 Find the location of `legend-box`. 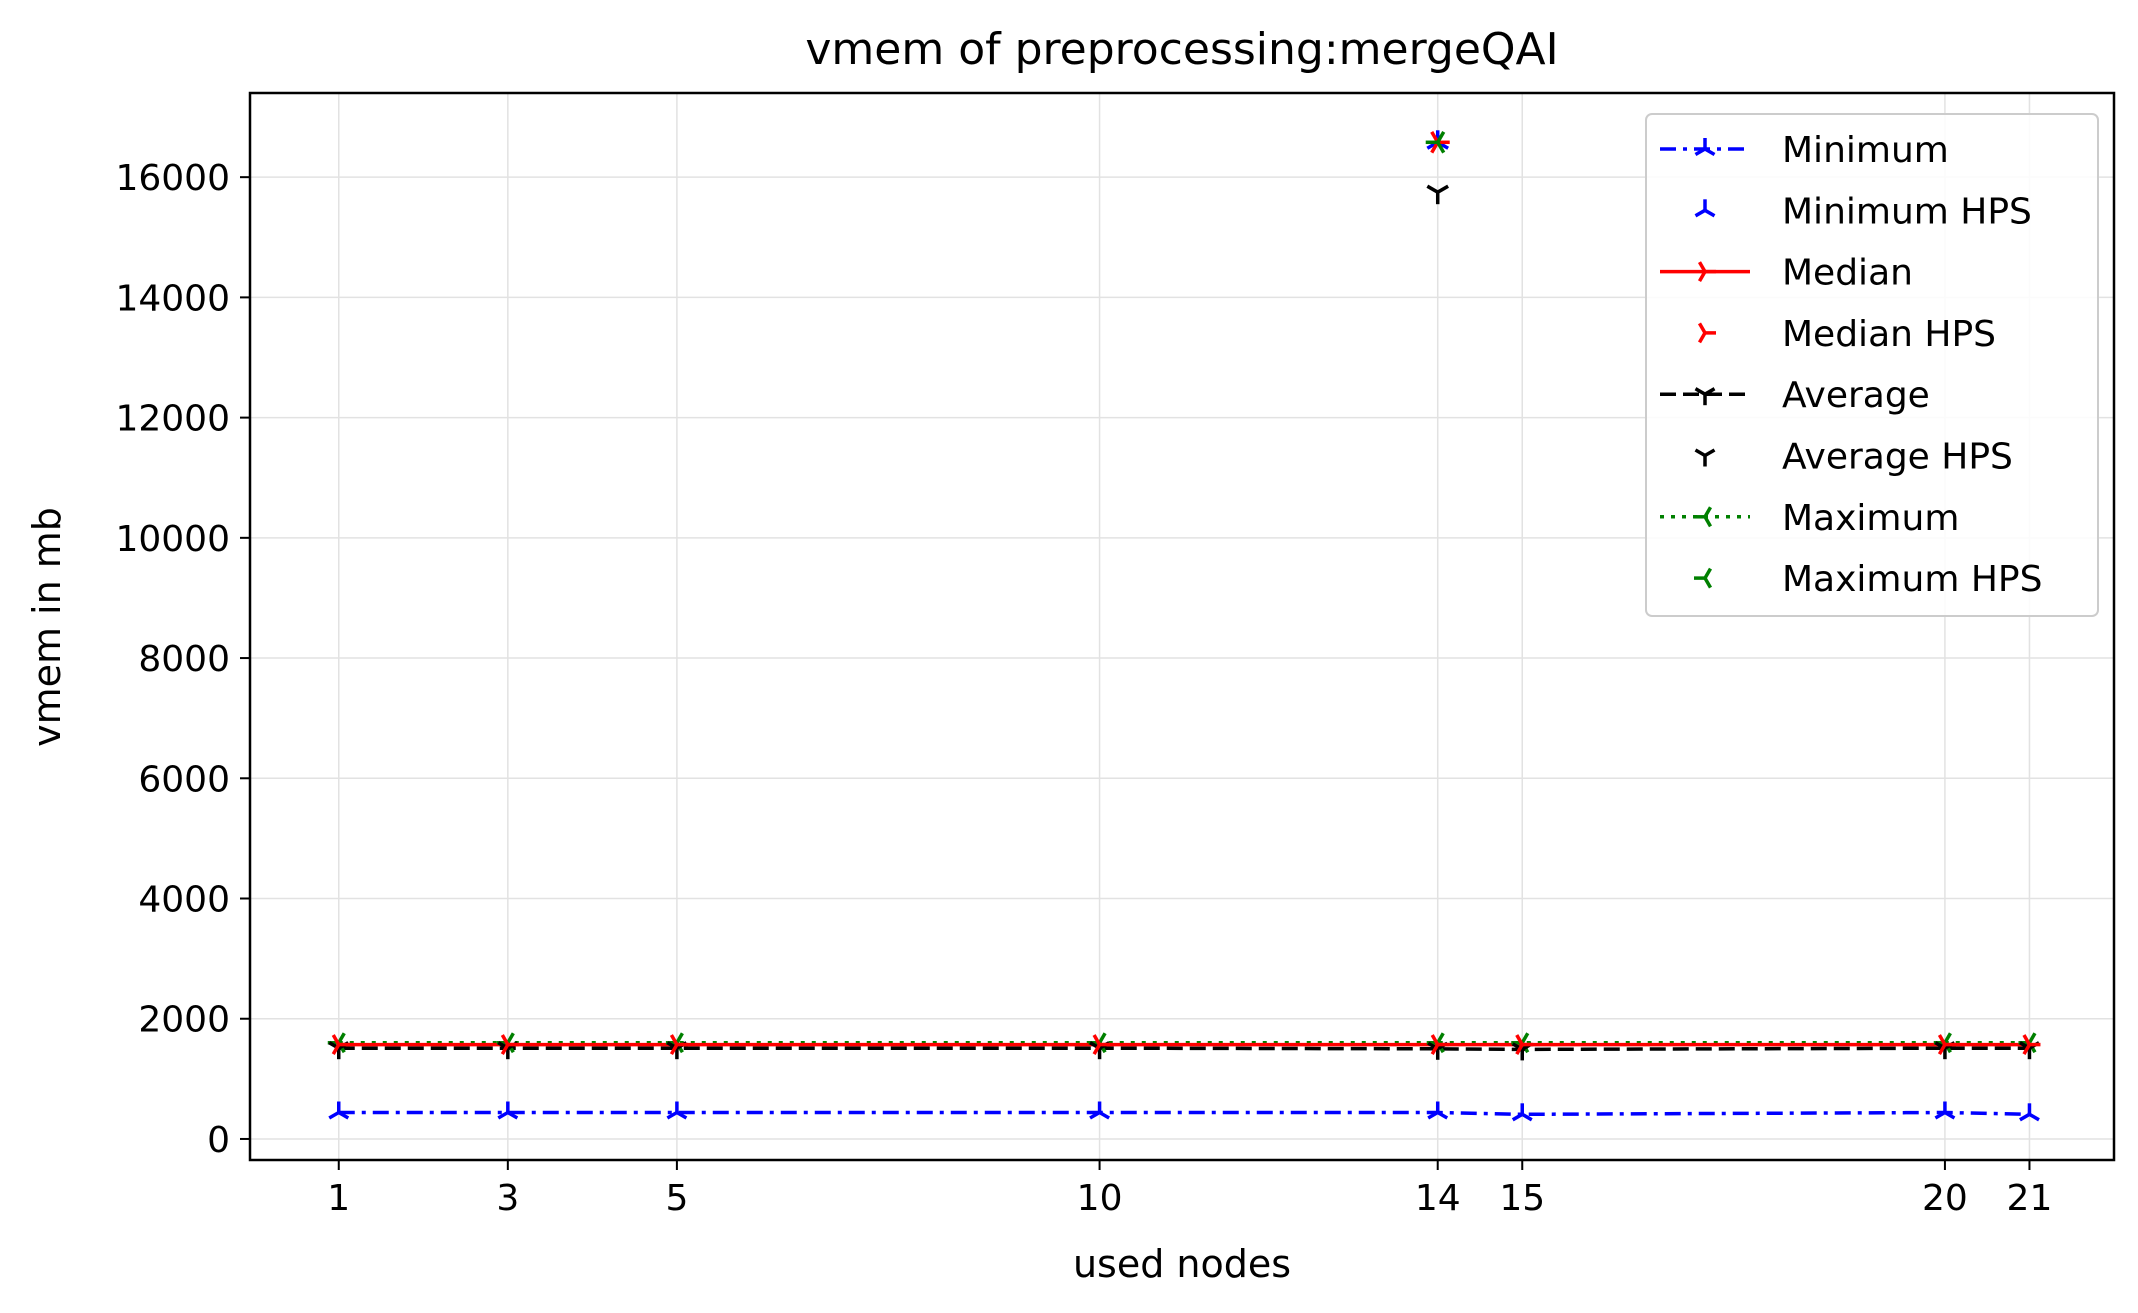

legend-box is located at coordinates (1872, 365).